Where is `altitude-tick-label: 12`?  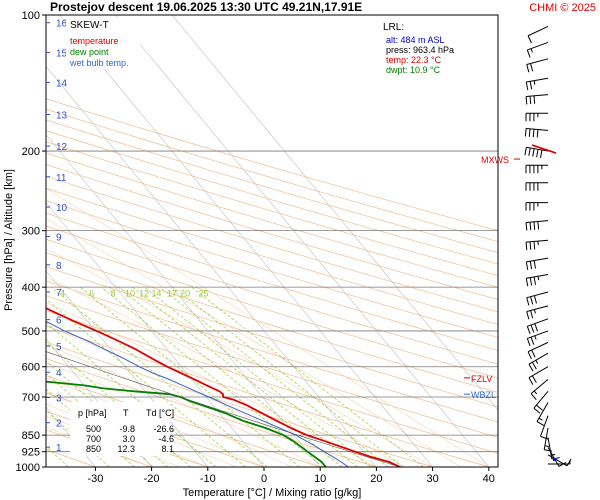
altitude-tick-label: 12 is located at coordinates (62, 147).